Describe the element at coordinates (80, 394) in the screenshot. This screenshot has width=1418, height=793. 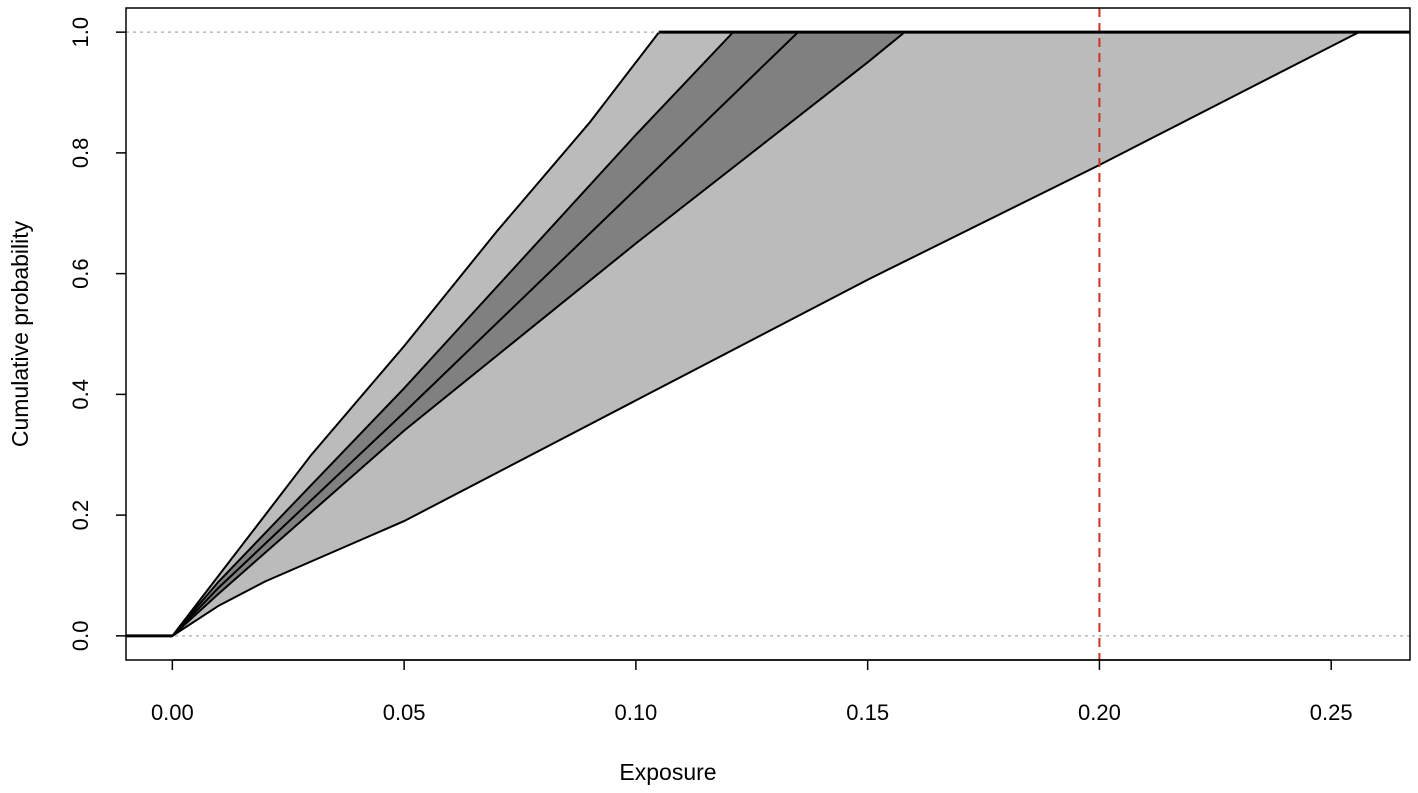
I see `y-tick-label-2: 0.4` at that location.